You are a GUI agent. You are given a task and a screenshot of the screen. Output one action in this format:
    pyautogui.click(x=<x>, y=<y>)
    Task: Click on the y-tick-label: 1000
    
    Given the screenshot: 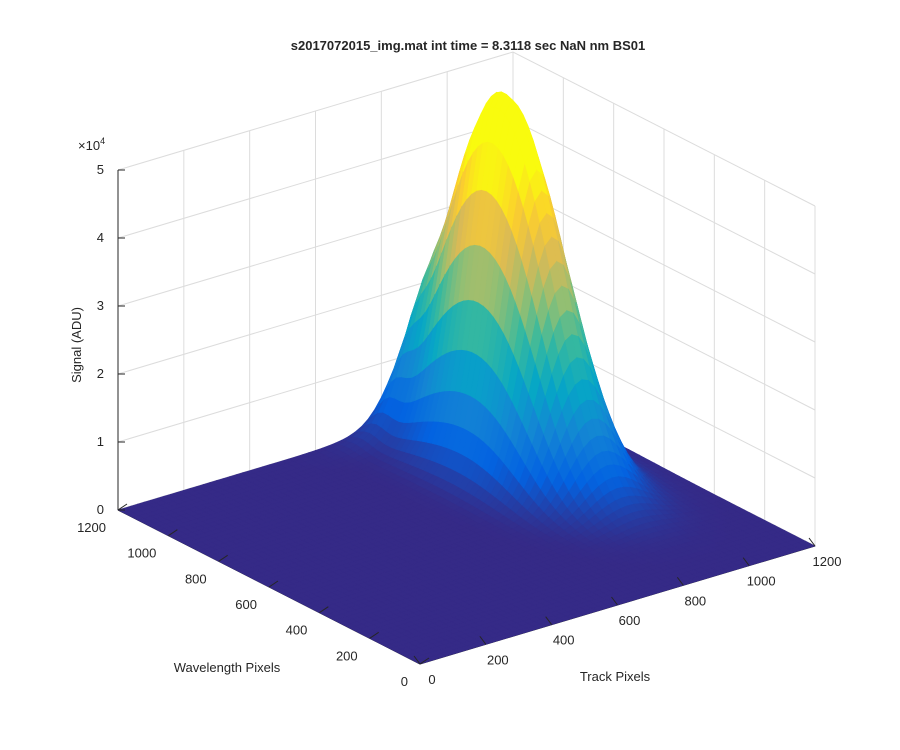 What is the action you would take?
    pyautogui.click(x=141, y=553)
    